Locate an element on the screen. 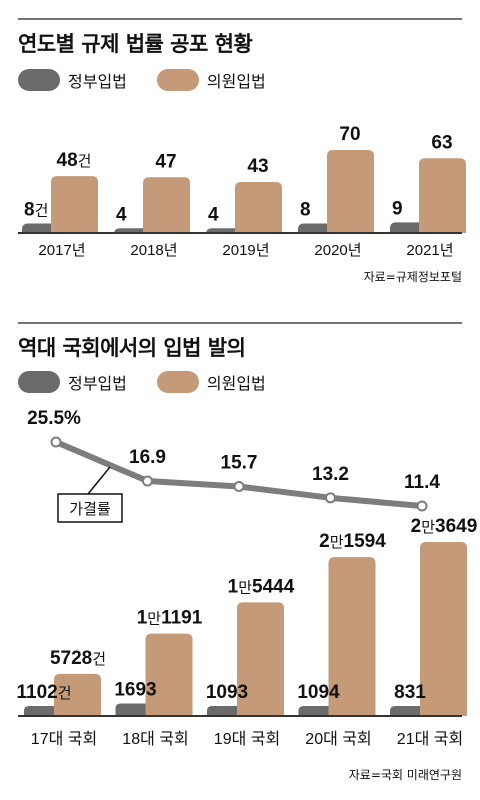 This screenshot has height=800, width=480. assembly-value-label: 5728건 is located at coordinates (78, 658).